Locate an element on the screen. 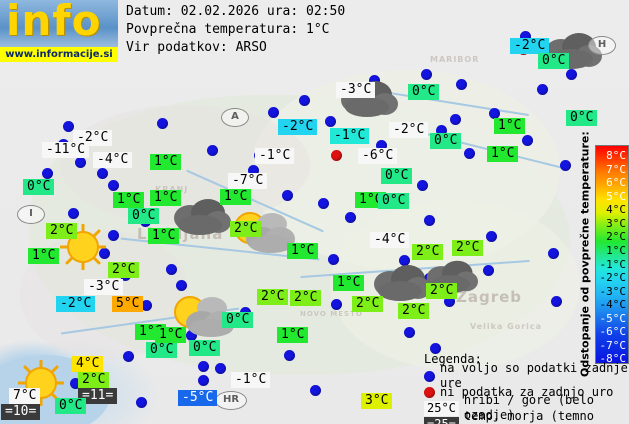 The image size is (629, 424). station-available-icon is located at coordinates (429, 376).